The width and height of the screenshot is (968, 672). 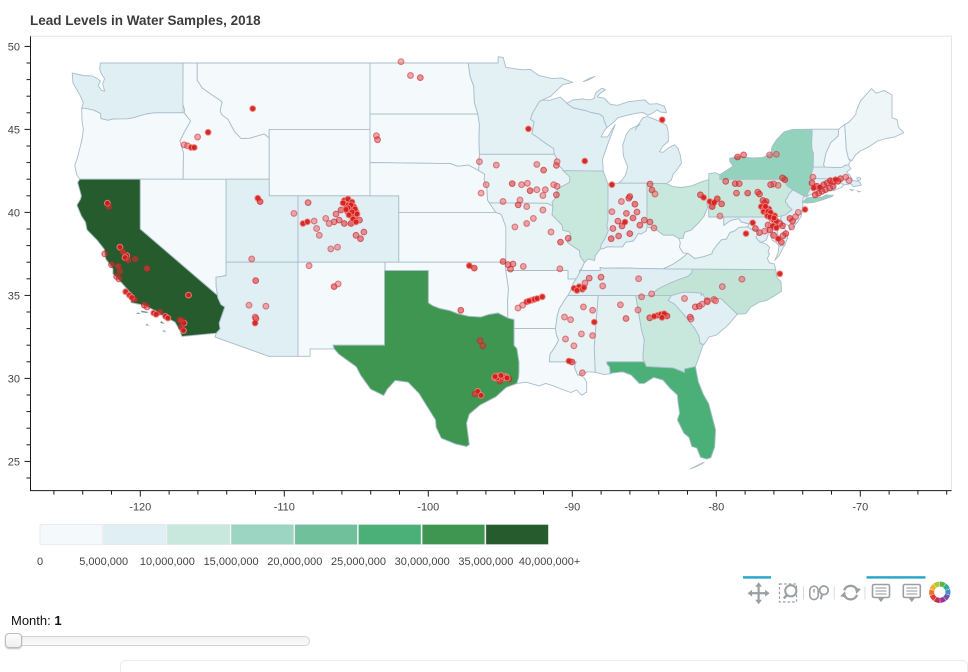 What do you see at coordinates (284, 508) in the screenshot?
I see `svg-text: -110` at bounding box center [284, 508].